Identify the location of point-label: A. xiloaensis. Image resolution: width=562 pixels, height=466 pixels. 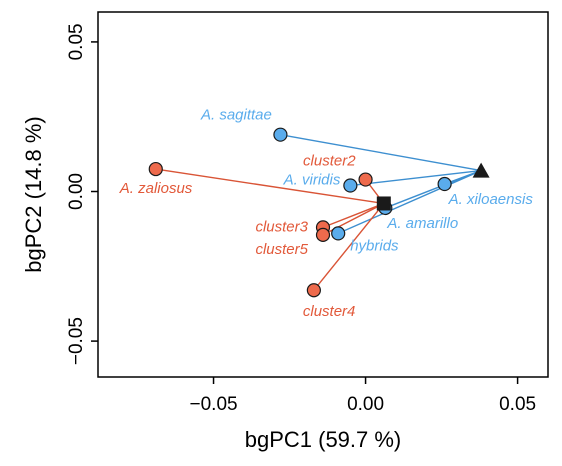
(491, 199).